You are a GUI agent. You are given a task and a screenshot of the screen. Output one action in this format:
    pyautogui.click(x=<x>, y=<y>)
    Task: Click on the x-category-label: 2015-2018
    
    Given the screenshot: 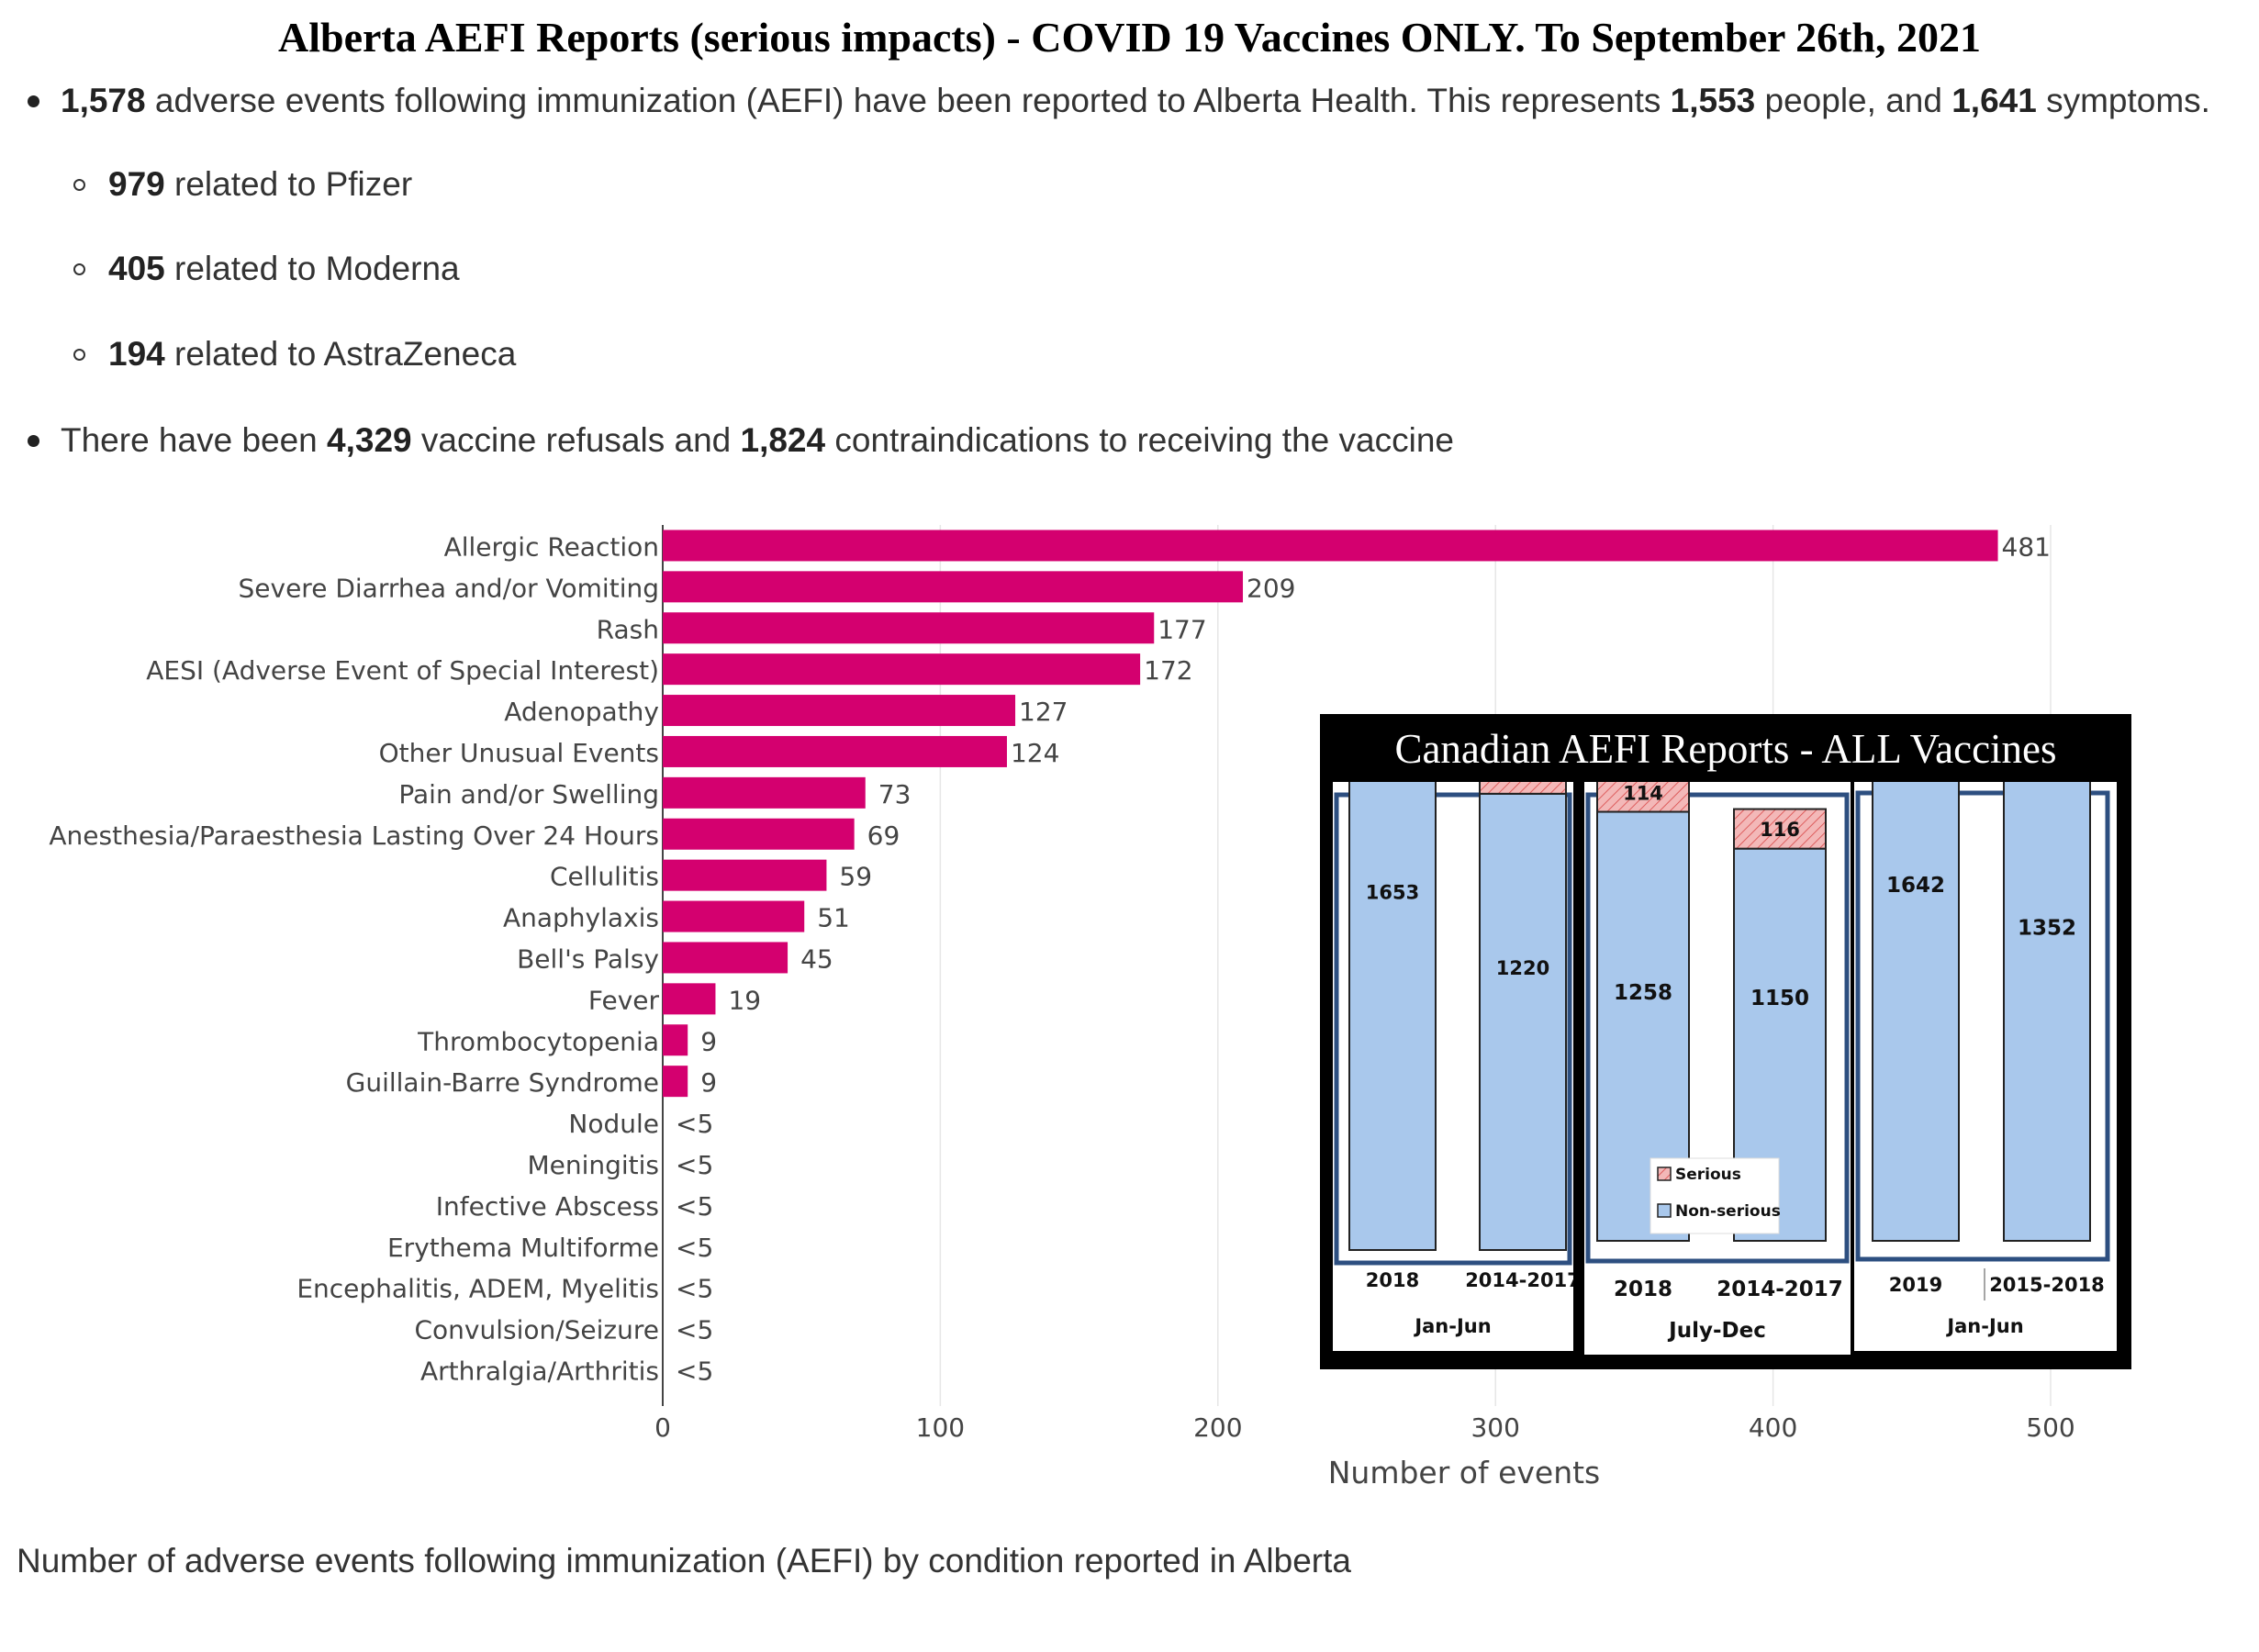 What is the action you would take?
    pyautogui.click(x=2047, y=1285)
    